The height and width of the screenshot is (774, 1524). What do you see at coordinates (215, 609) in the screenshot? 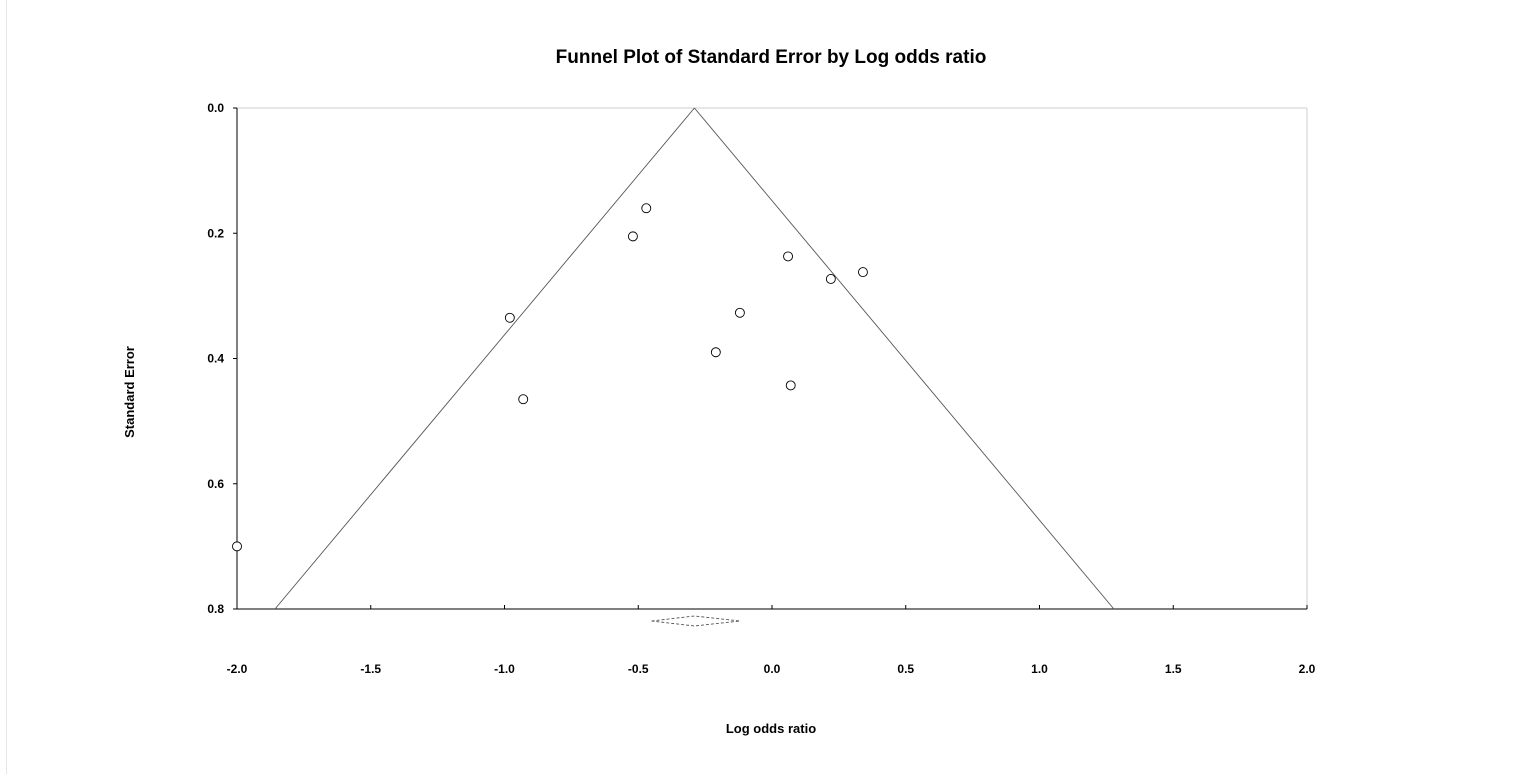
I see `y-tick-label-4: 0.8` at bounding box center [215, 609].